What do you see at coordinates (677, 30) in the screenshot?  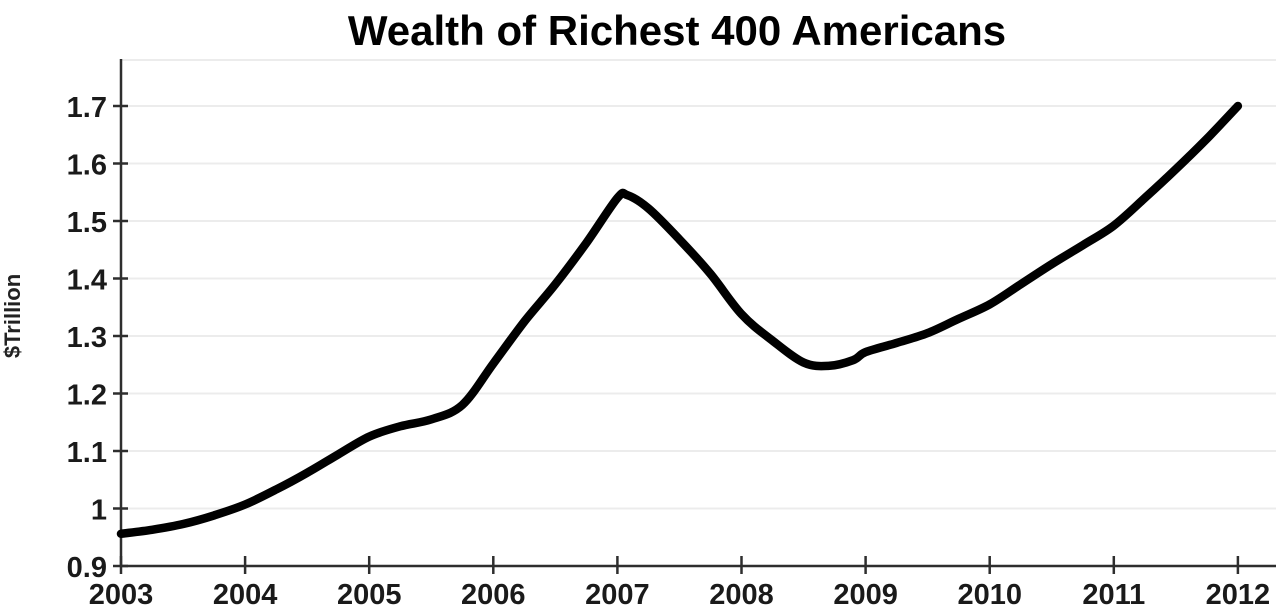 I see `chart-title: Wealth of Richest 400 Americans` at bounding box center [677, 30].